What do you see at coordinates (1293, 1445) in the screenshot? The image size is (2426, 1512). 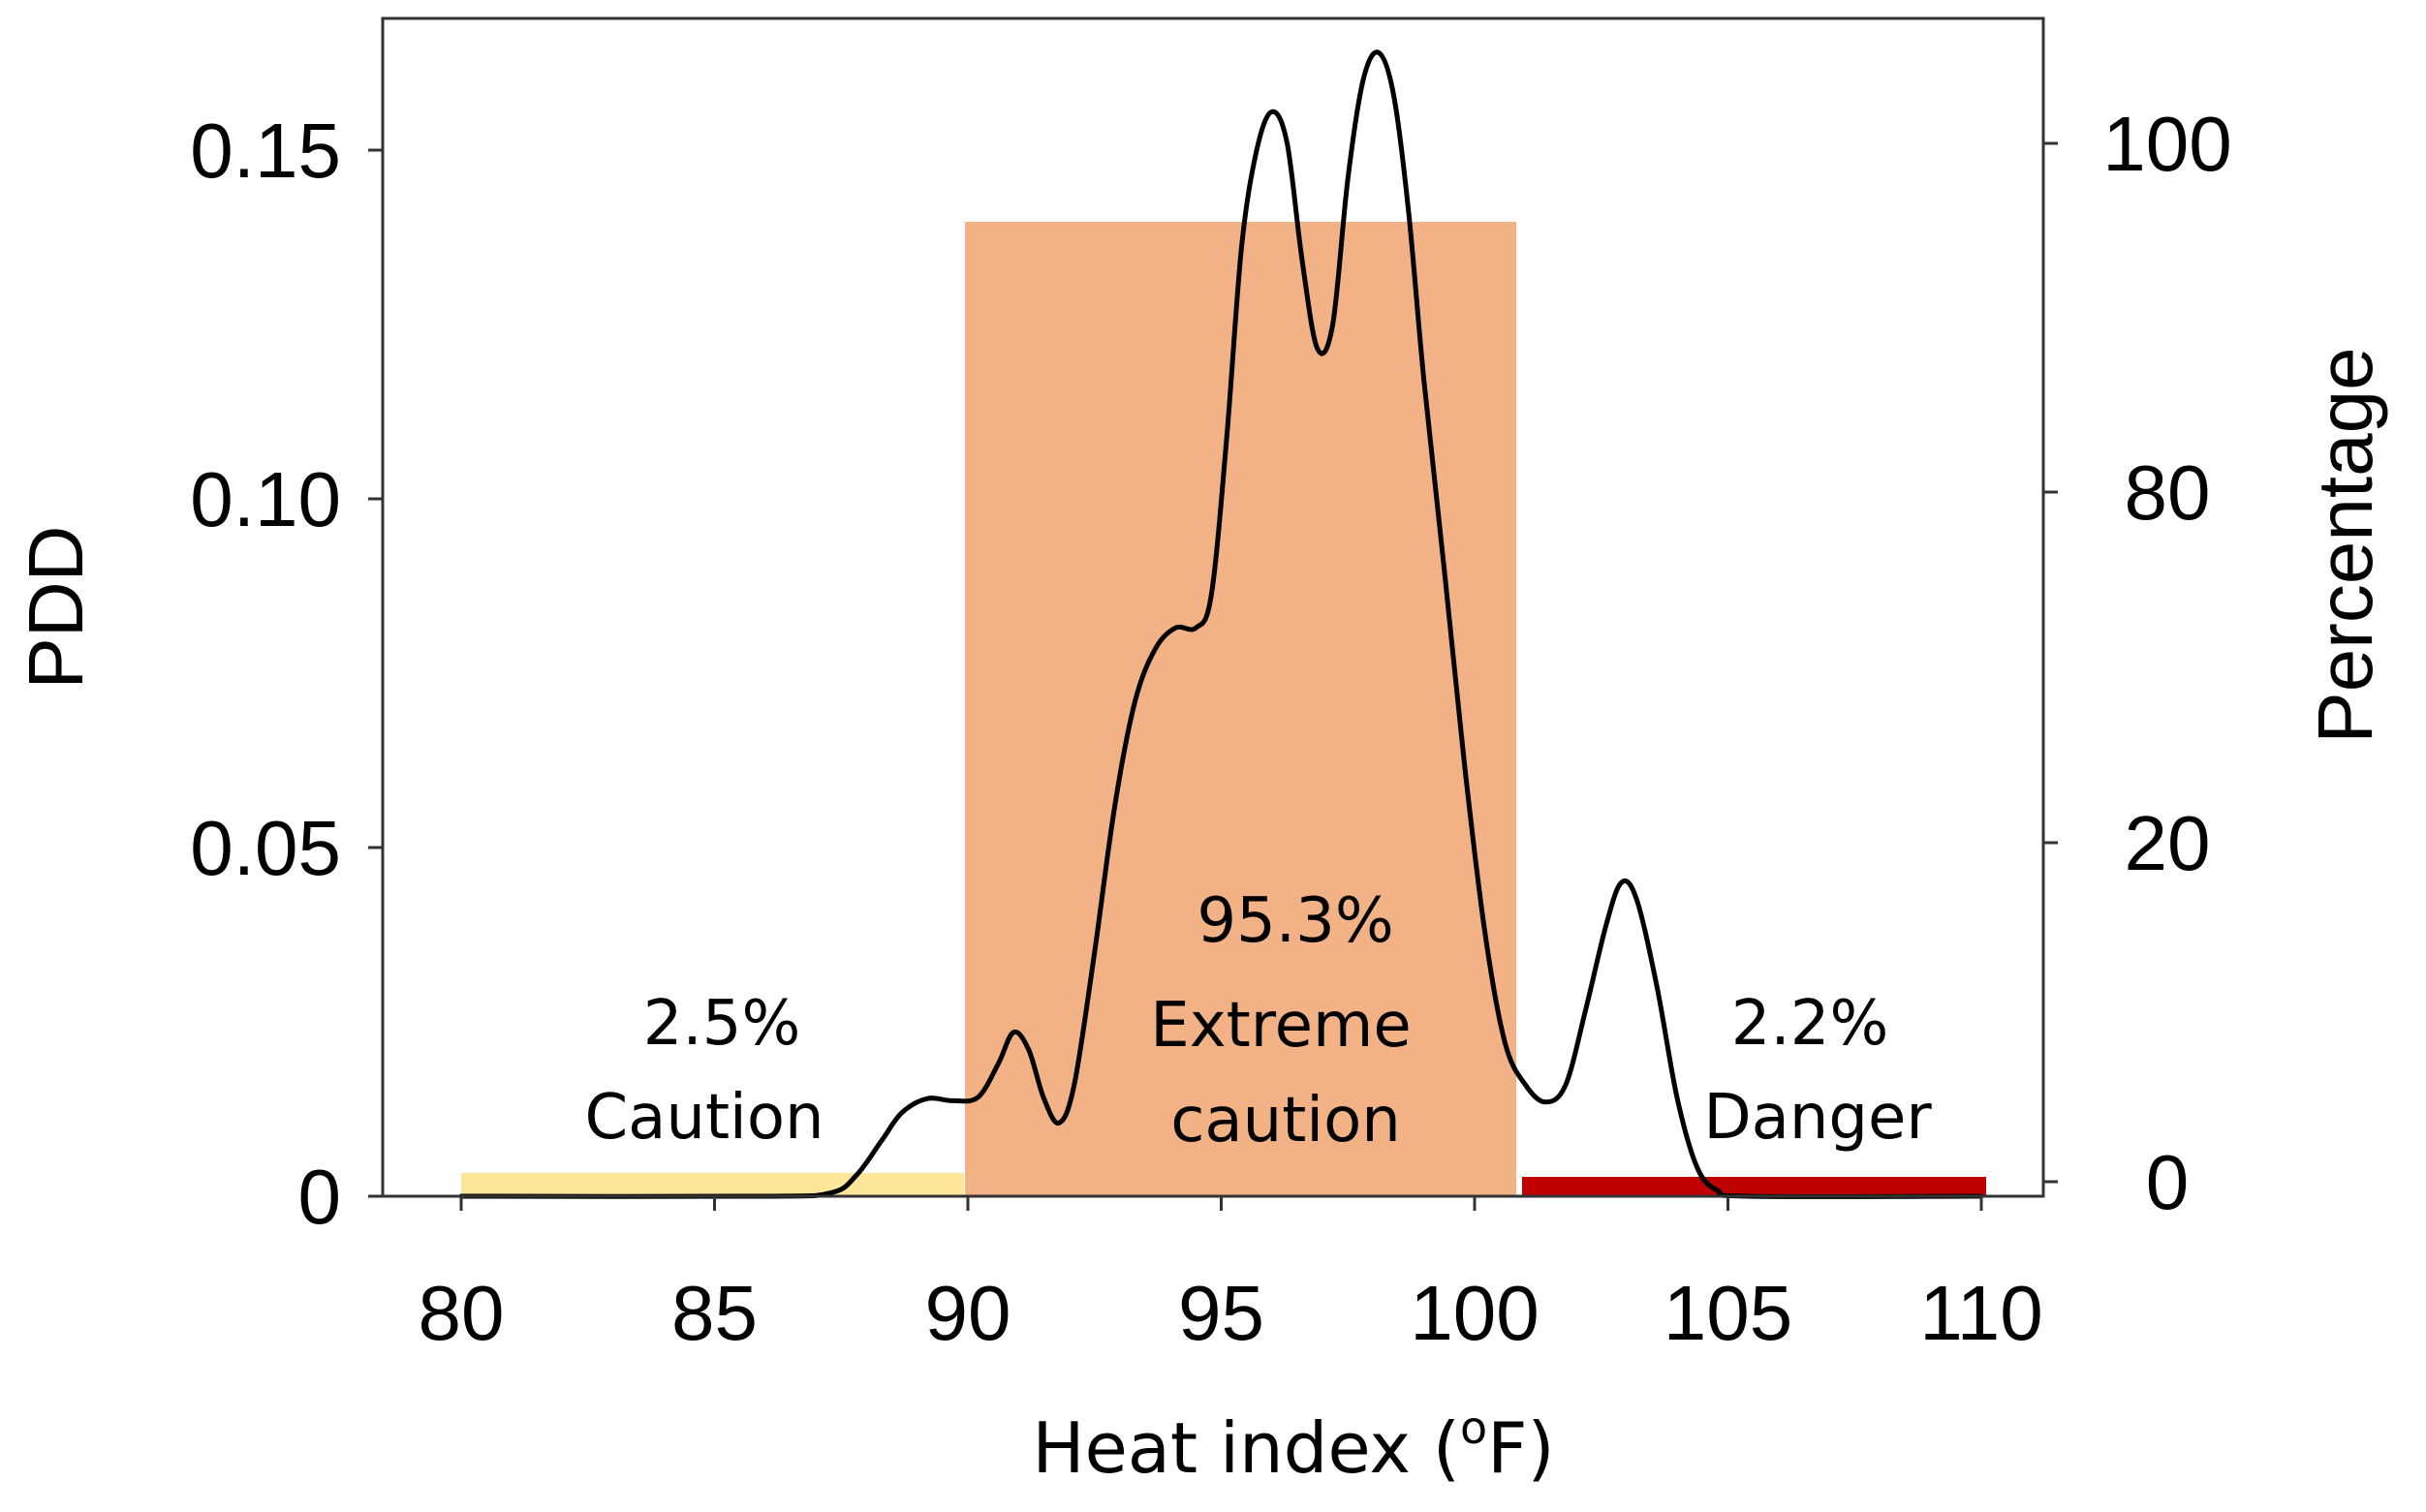 I see `x-axis-title: Heat index (oF)` at bounding box center [1293, 1445].